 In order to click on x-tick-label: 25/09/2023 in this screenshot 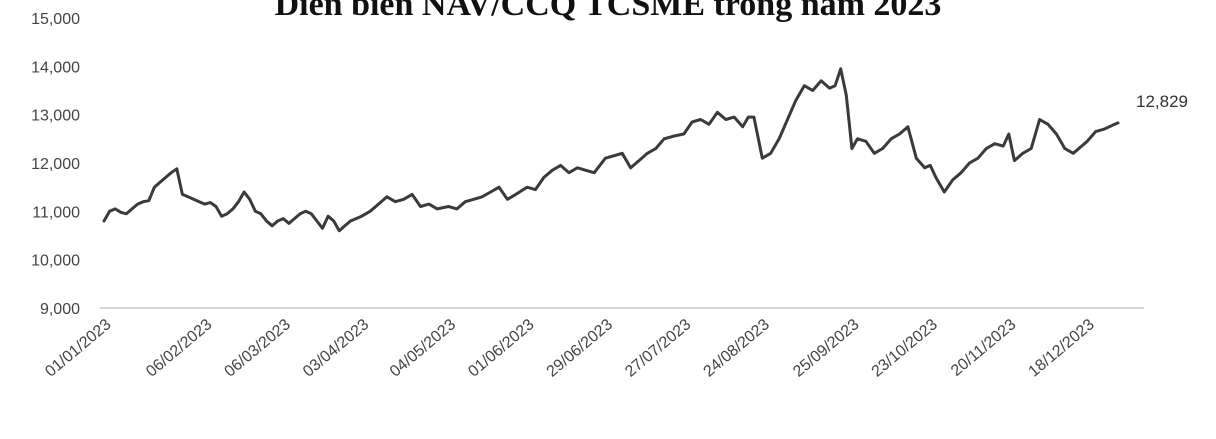, I will do `click(826, 348)`.